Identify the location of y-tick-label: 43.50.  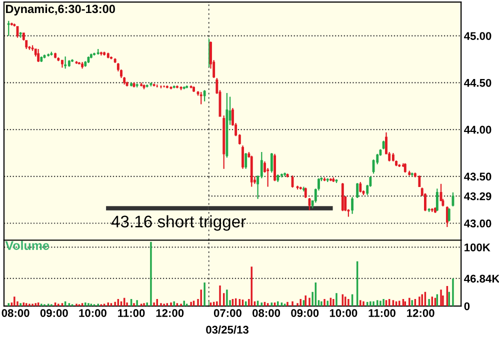
(478, 176).